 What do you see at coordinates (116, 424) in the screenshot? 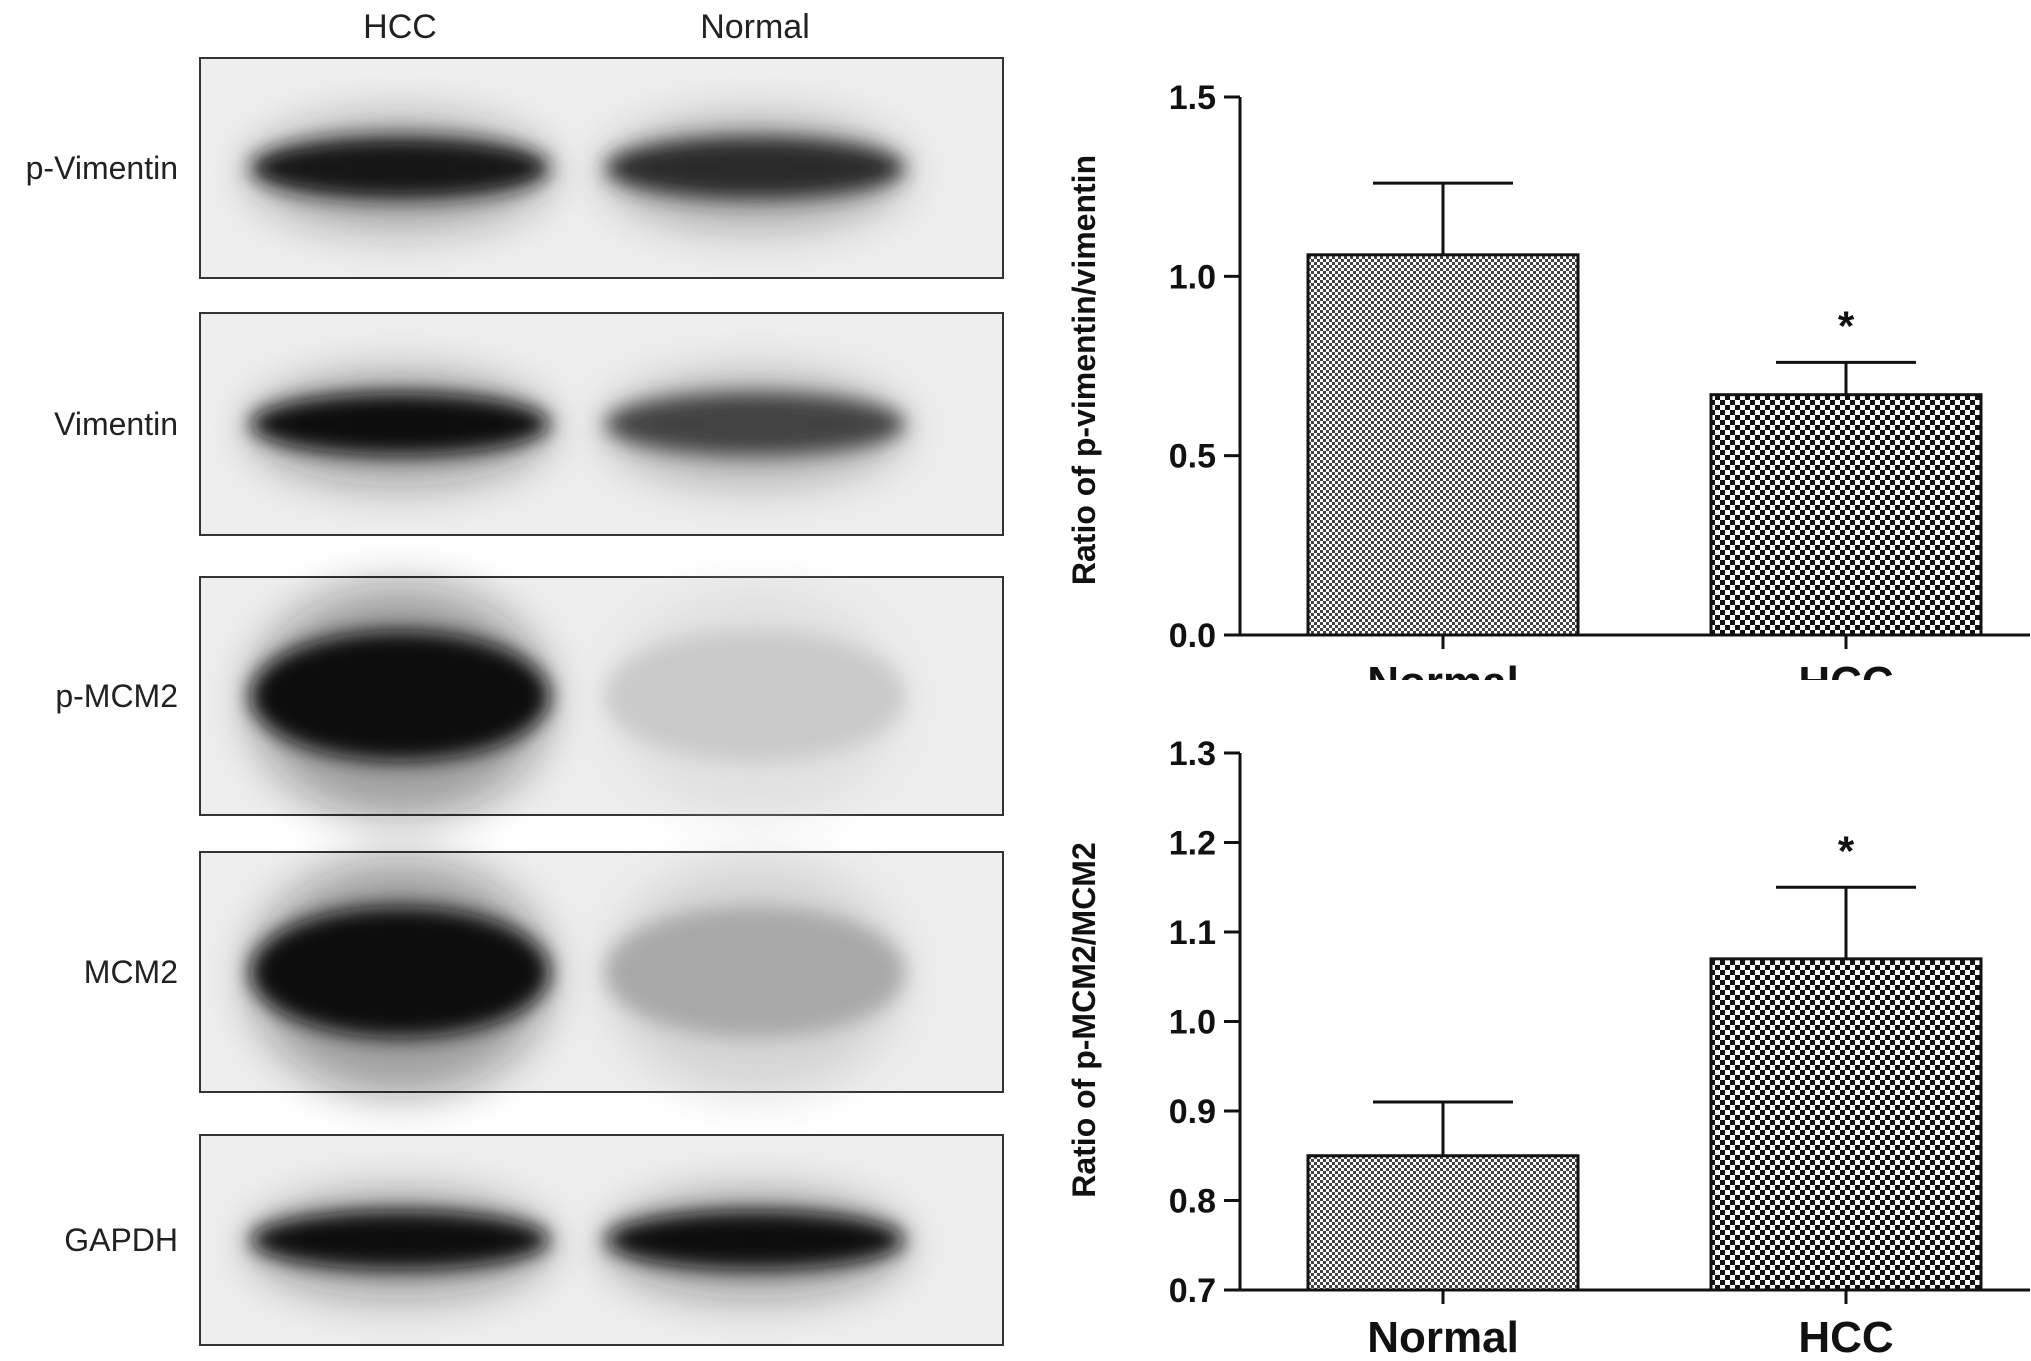
I see `blot-row-label: Vimentin` at bounding box center [116, 424].